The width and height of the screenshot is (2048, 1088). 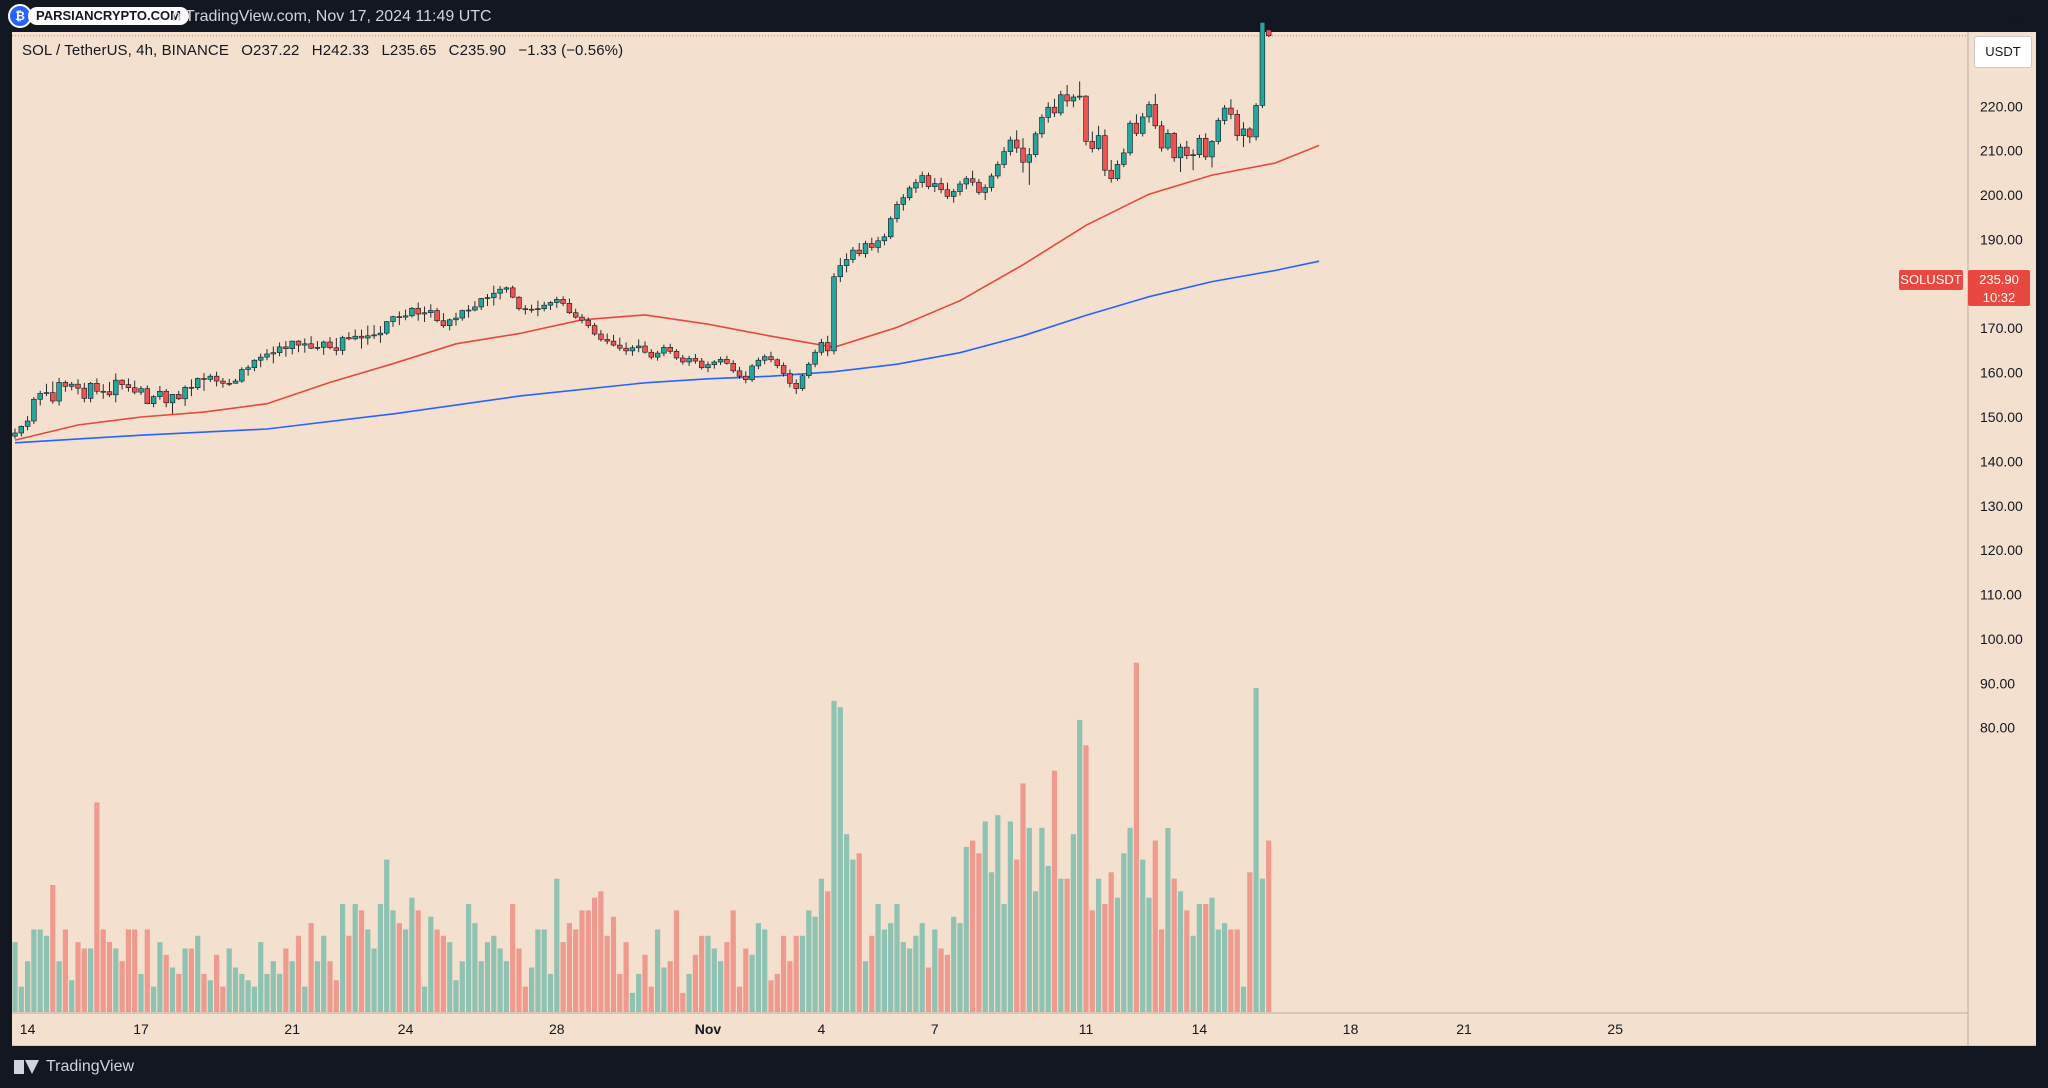 What do you see at coordinates (1200, 1029) in the screenshot?
I see `x-tick-label: 14` at bounding box center [1200, 1029].